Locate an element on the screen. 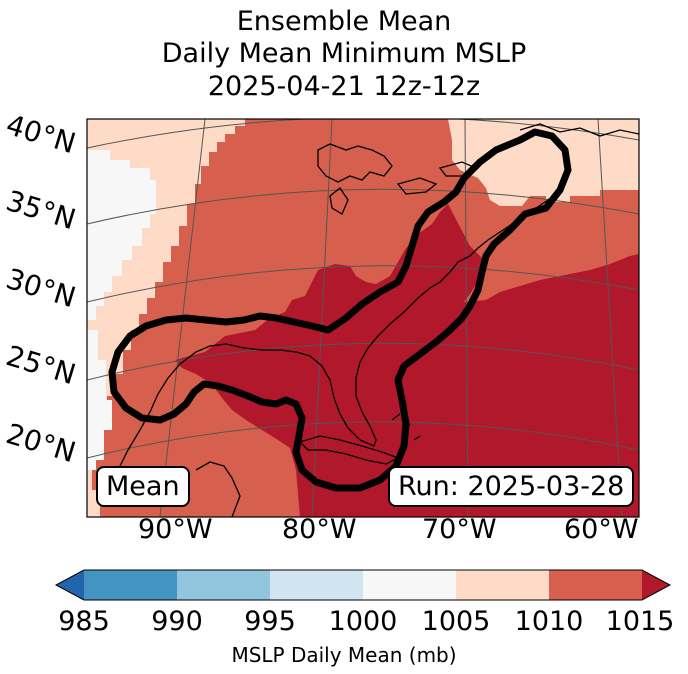 The height and width of the screenshot is (674, 688). great-lakes is located at coordinates (397, 179).